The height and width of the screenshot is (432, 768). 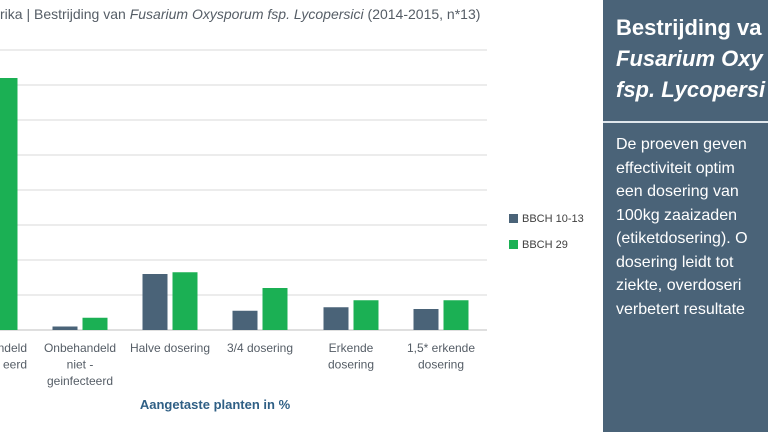 I want to click on panel-divider, so click(x=685, y=122).